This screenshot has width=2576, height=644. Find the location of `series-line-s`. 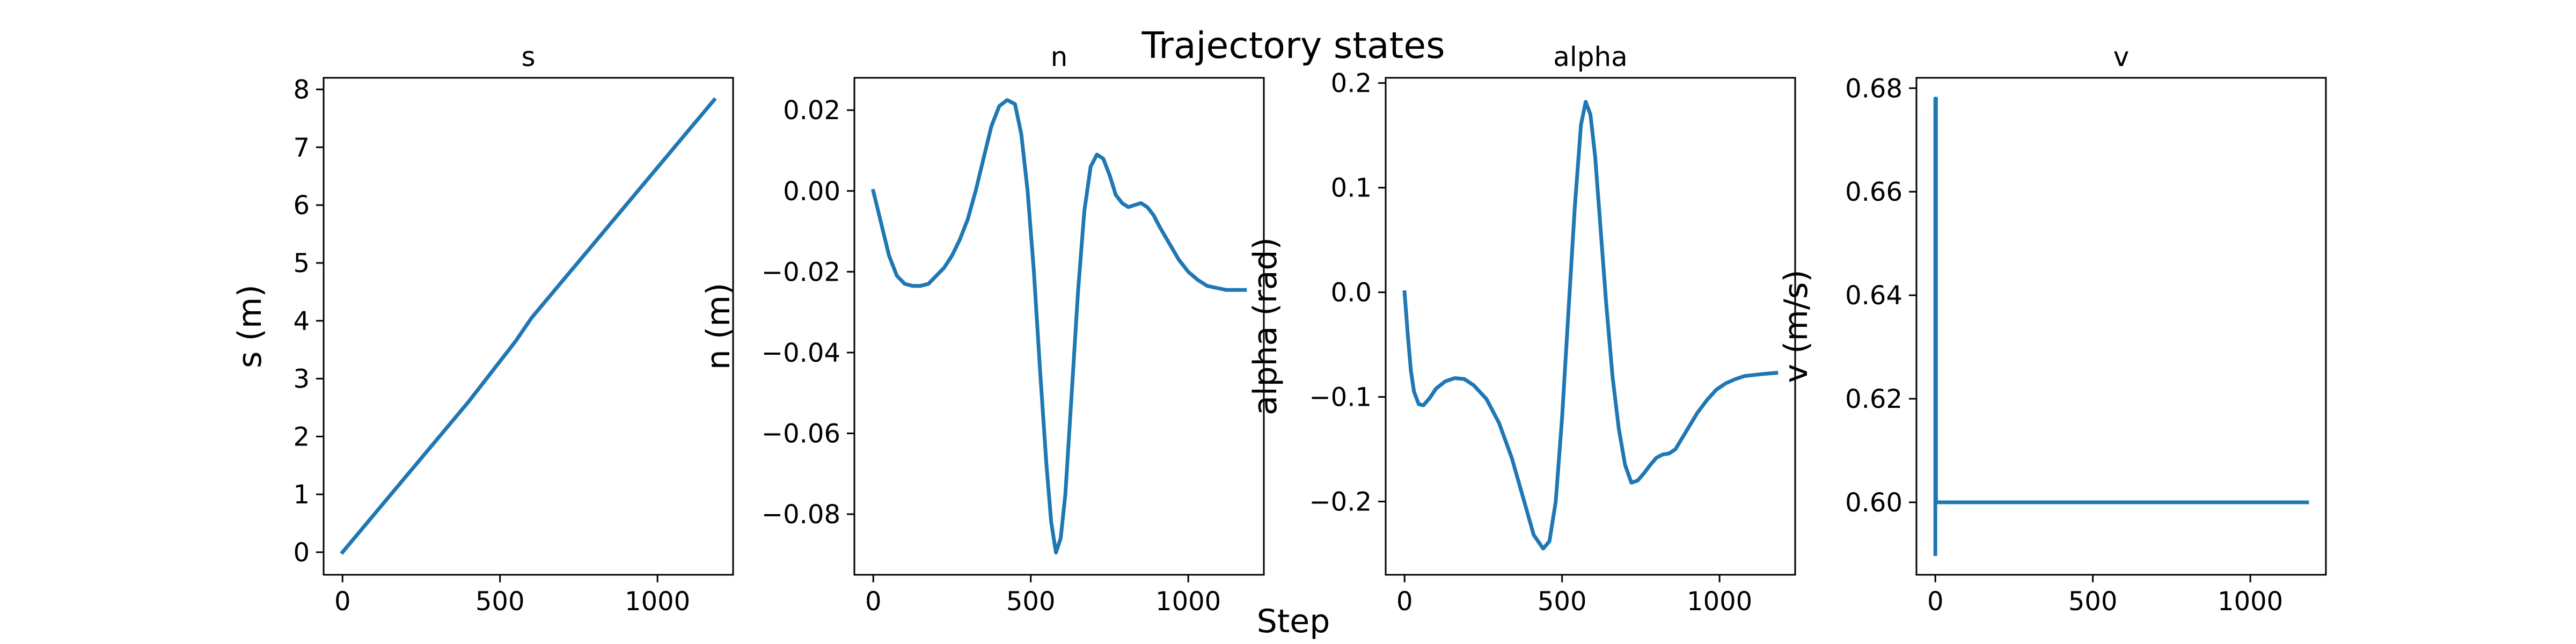

series-line-s is located at coordinates (528, 326).